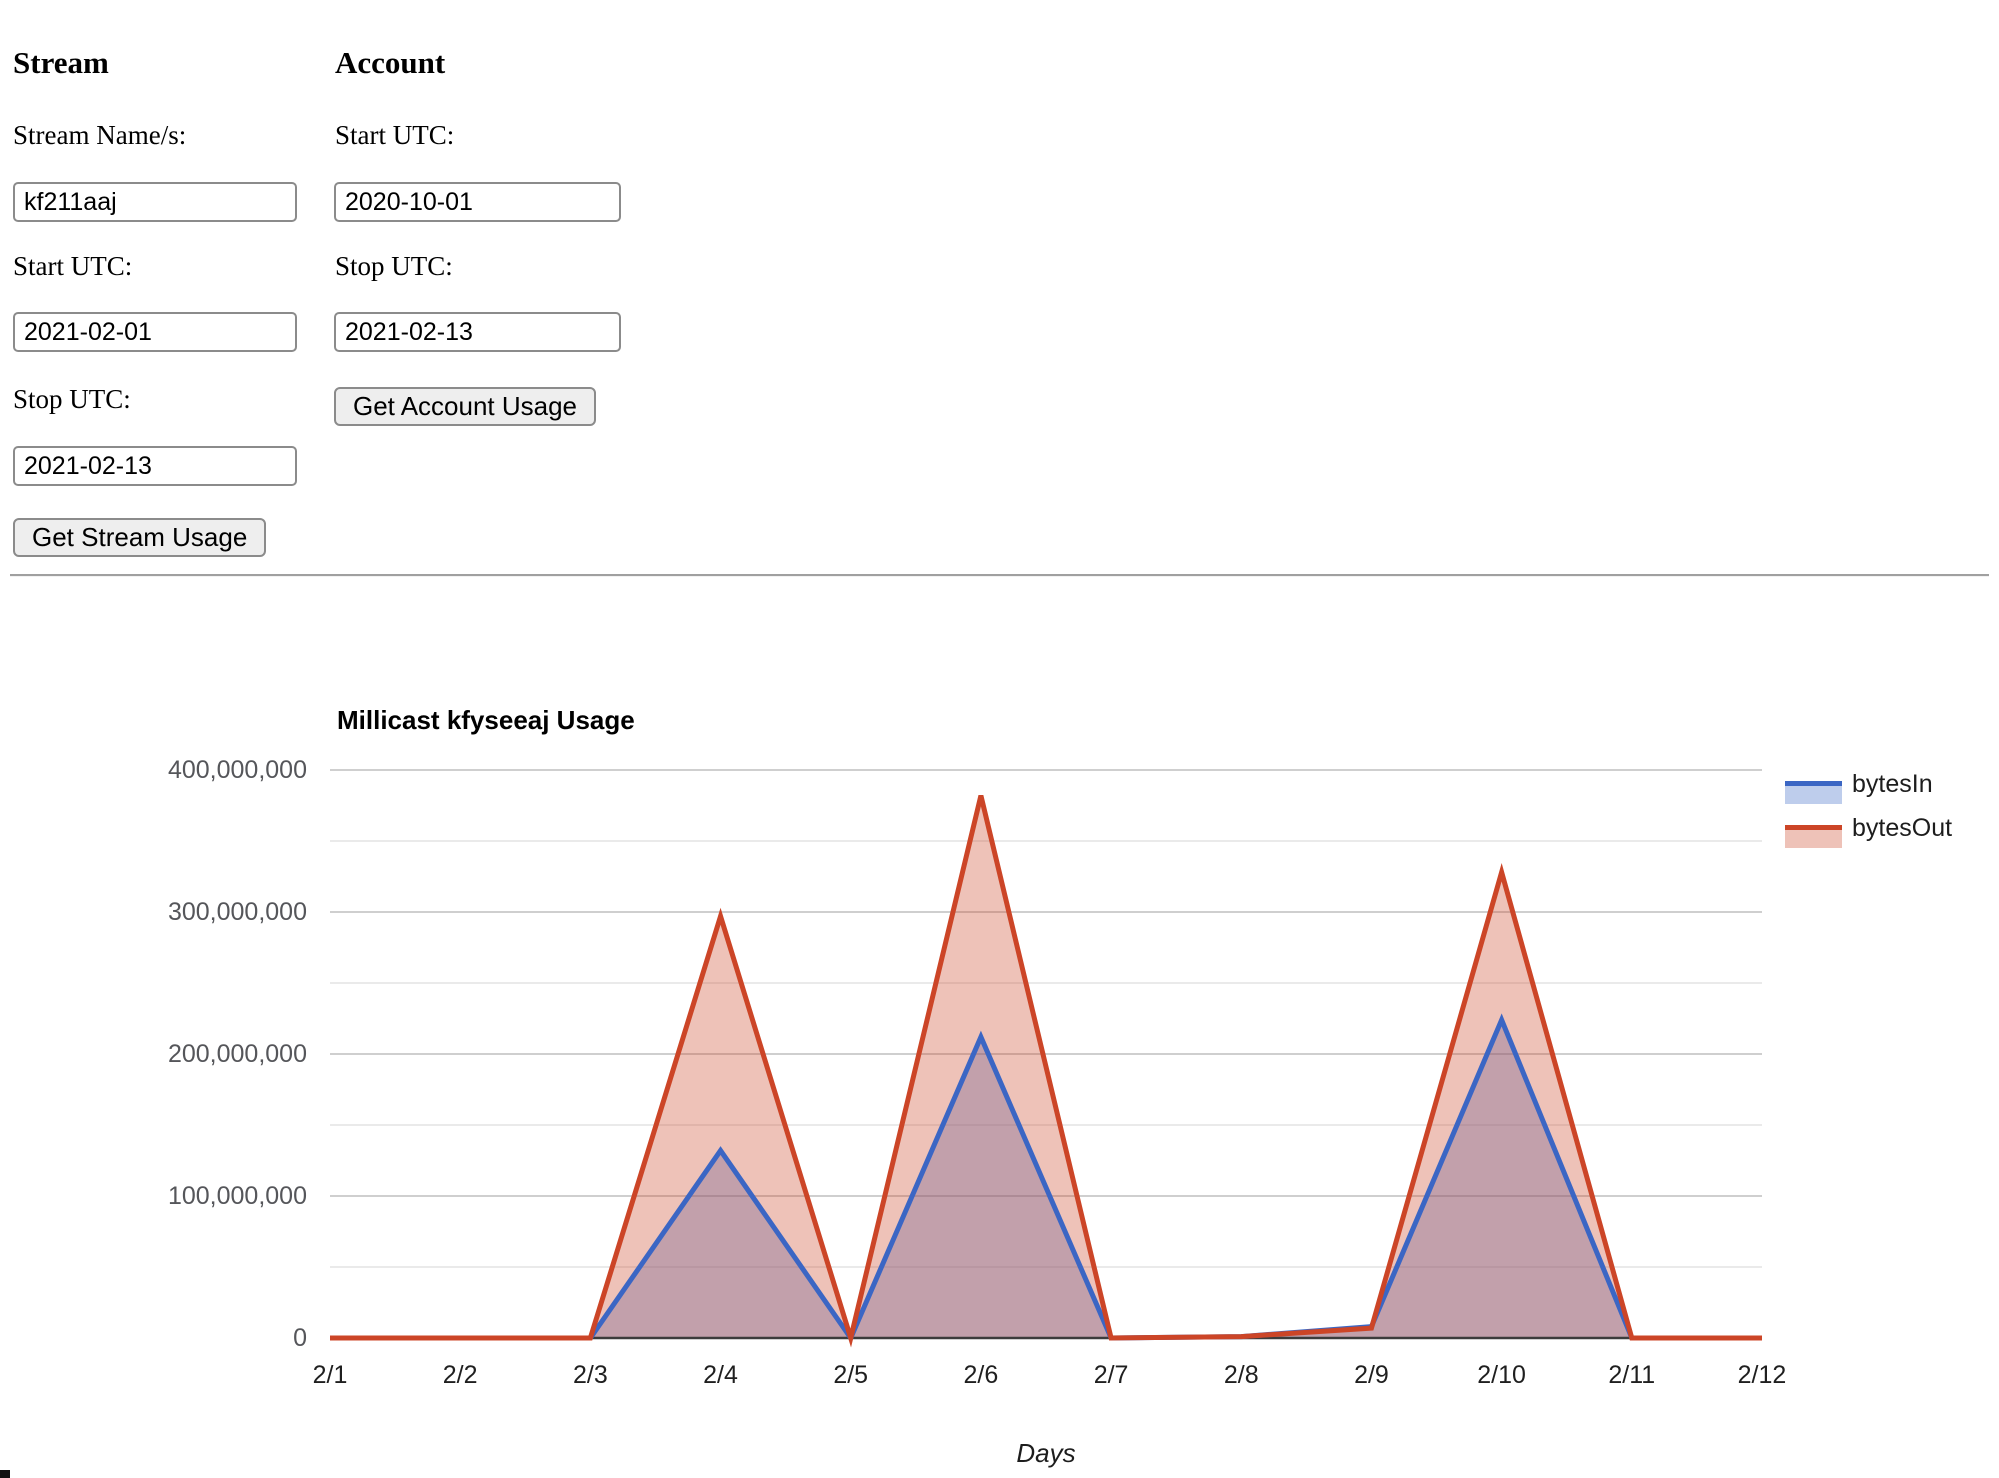  Describe the element at coordinates (237, 770) in the screenshot. I see `y-tick-label: 400,000,000` at that location.